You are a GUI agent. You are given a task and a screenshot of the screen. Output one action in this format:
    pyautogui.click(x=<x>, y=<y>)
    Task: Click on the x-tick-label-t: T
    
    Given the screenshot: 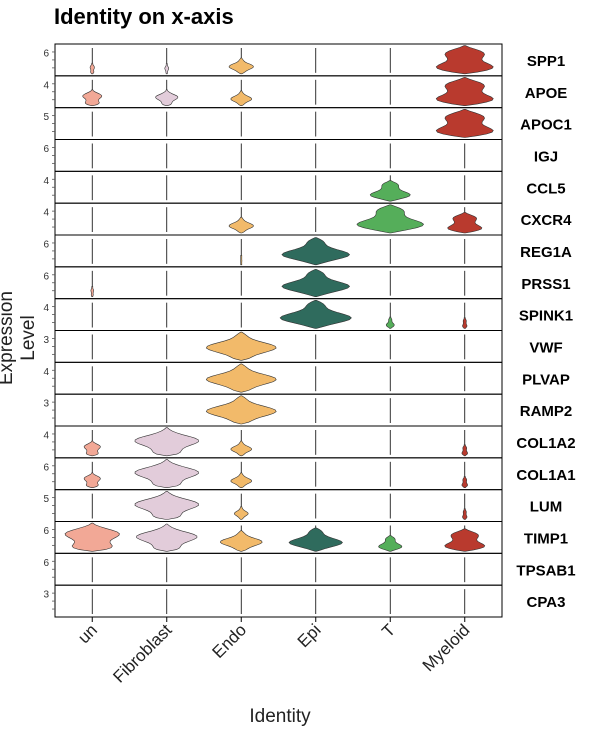 What is the action you would take?
    pyautogui.click(x=388, y=630)
    